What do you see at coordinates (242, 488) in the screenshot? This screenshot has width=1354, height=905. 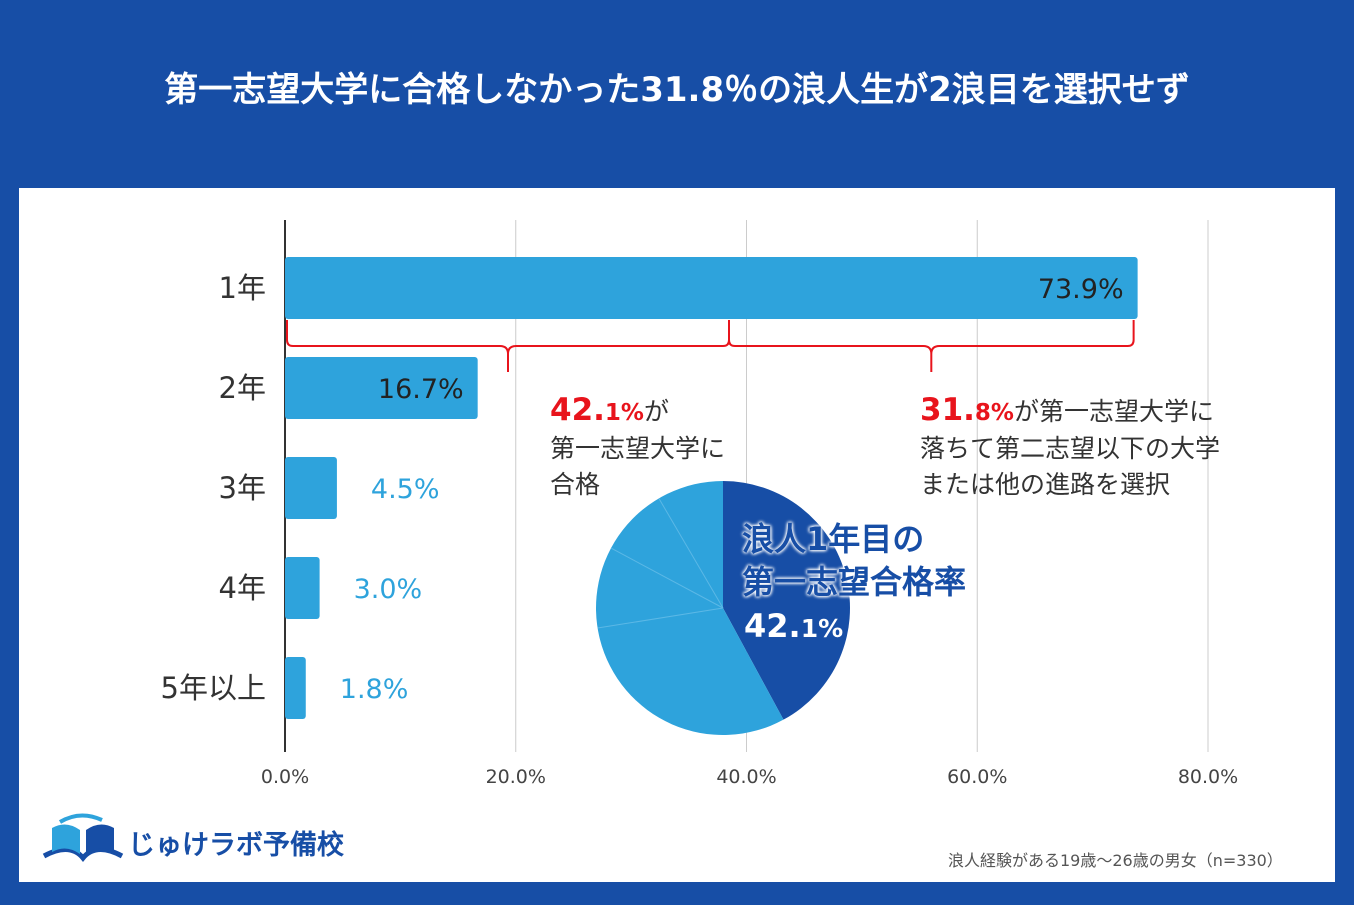 I see `category-label: 3年` at bounding box center [242, 488].